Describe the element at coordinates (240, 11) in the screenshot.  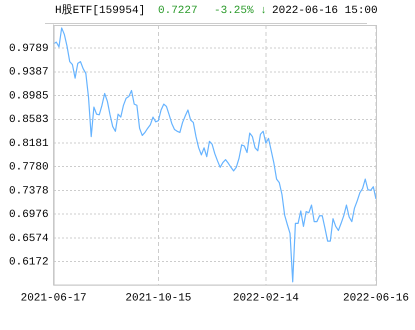
I see `text: -3.25% ↓` at that location.